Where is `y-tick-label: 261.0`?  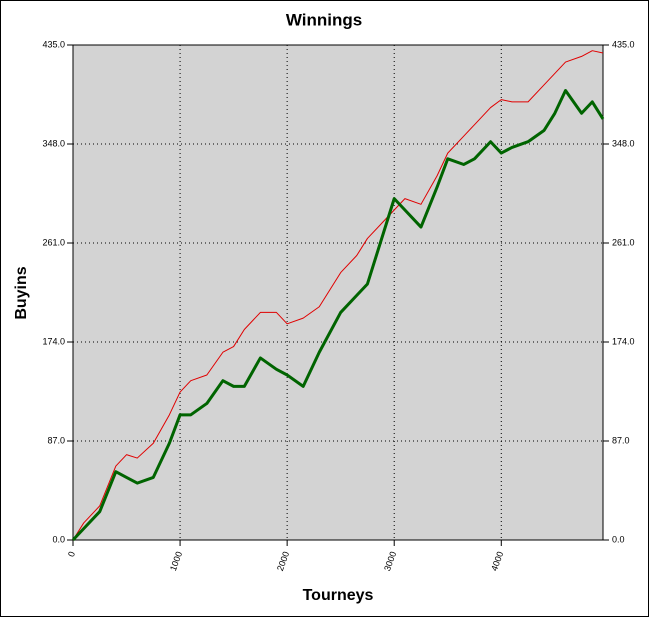
y-tick-label: 261.0 is located at coordinates (53, 242).